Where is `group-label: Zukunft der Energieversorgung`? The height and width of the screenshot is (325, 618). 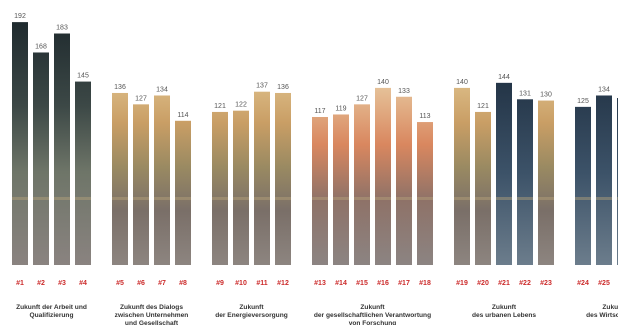
group-label: Zukunft der Energieversorgung is located at coordinates (251, 311).